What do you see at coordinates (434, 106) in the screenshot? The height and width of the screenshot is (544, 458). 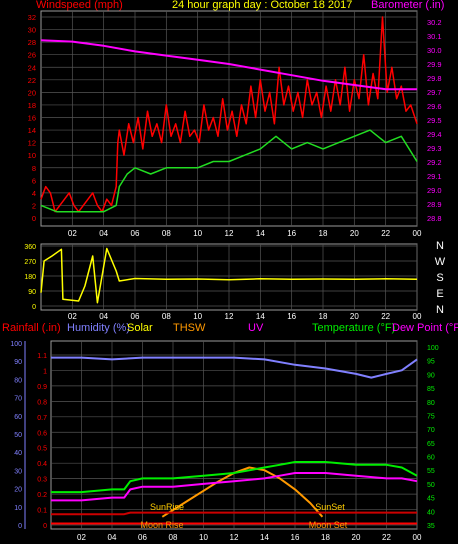 I see `baro-tick-label: 29.6` at bounding box center [434, 106].